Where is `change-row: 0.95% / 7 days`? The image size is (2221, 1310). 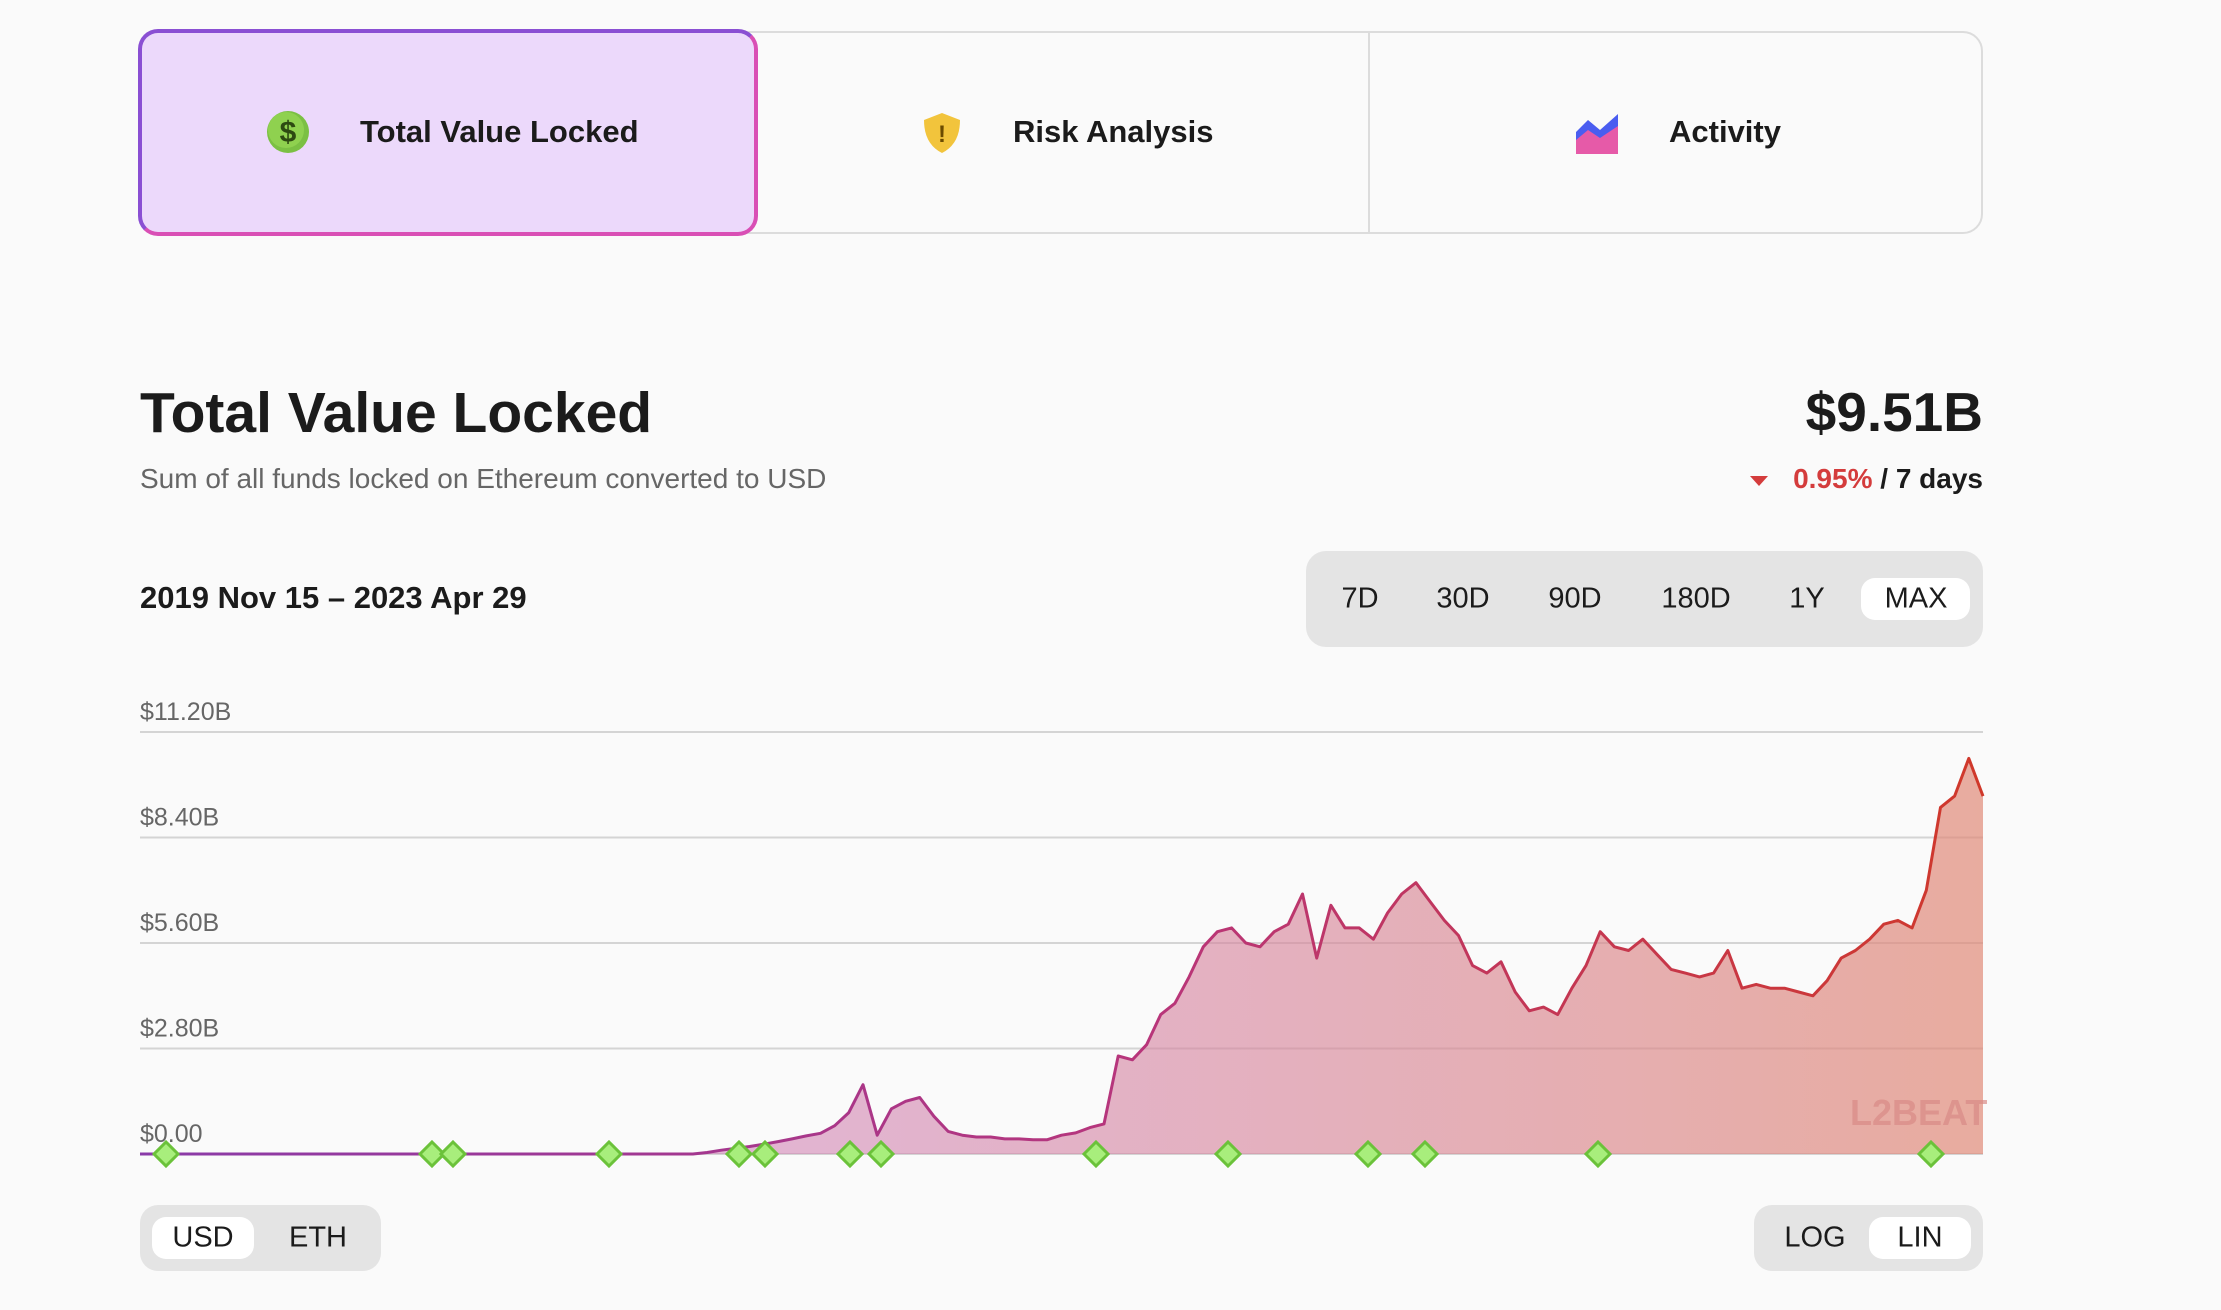 change-row: 0.95% / 7 days is located at coordinates (1866, 479).